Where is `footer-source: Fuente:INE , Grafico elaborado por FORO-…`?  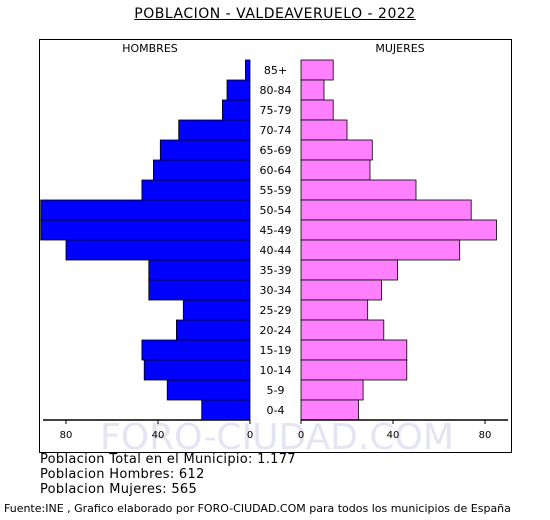
footer-source: Fuente:INE , Grafico elaborado por FORO-… is located at coordinates (257, 508).